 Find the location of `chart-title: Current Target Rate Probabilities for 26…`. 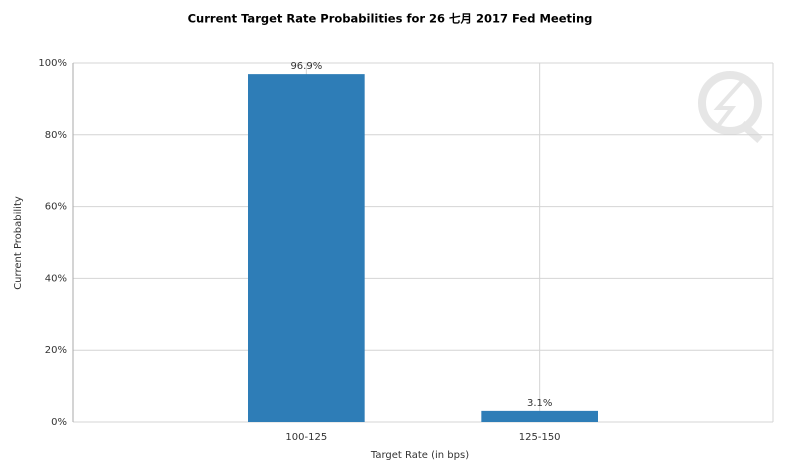

chart-title: Current Target Rate Probabilities for 26… is located at coordinates (390, 19).